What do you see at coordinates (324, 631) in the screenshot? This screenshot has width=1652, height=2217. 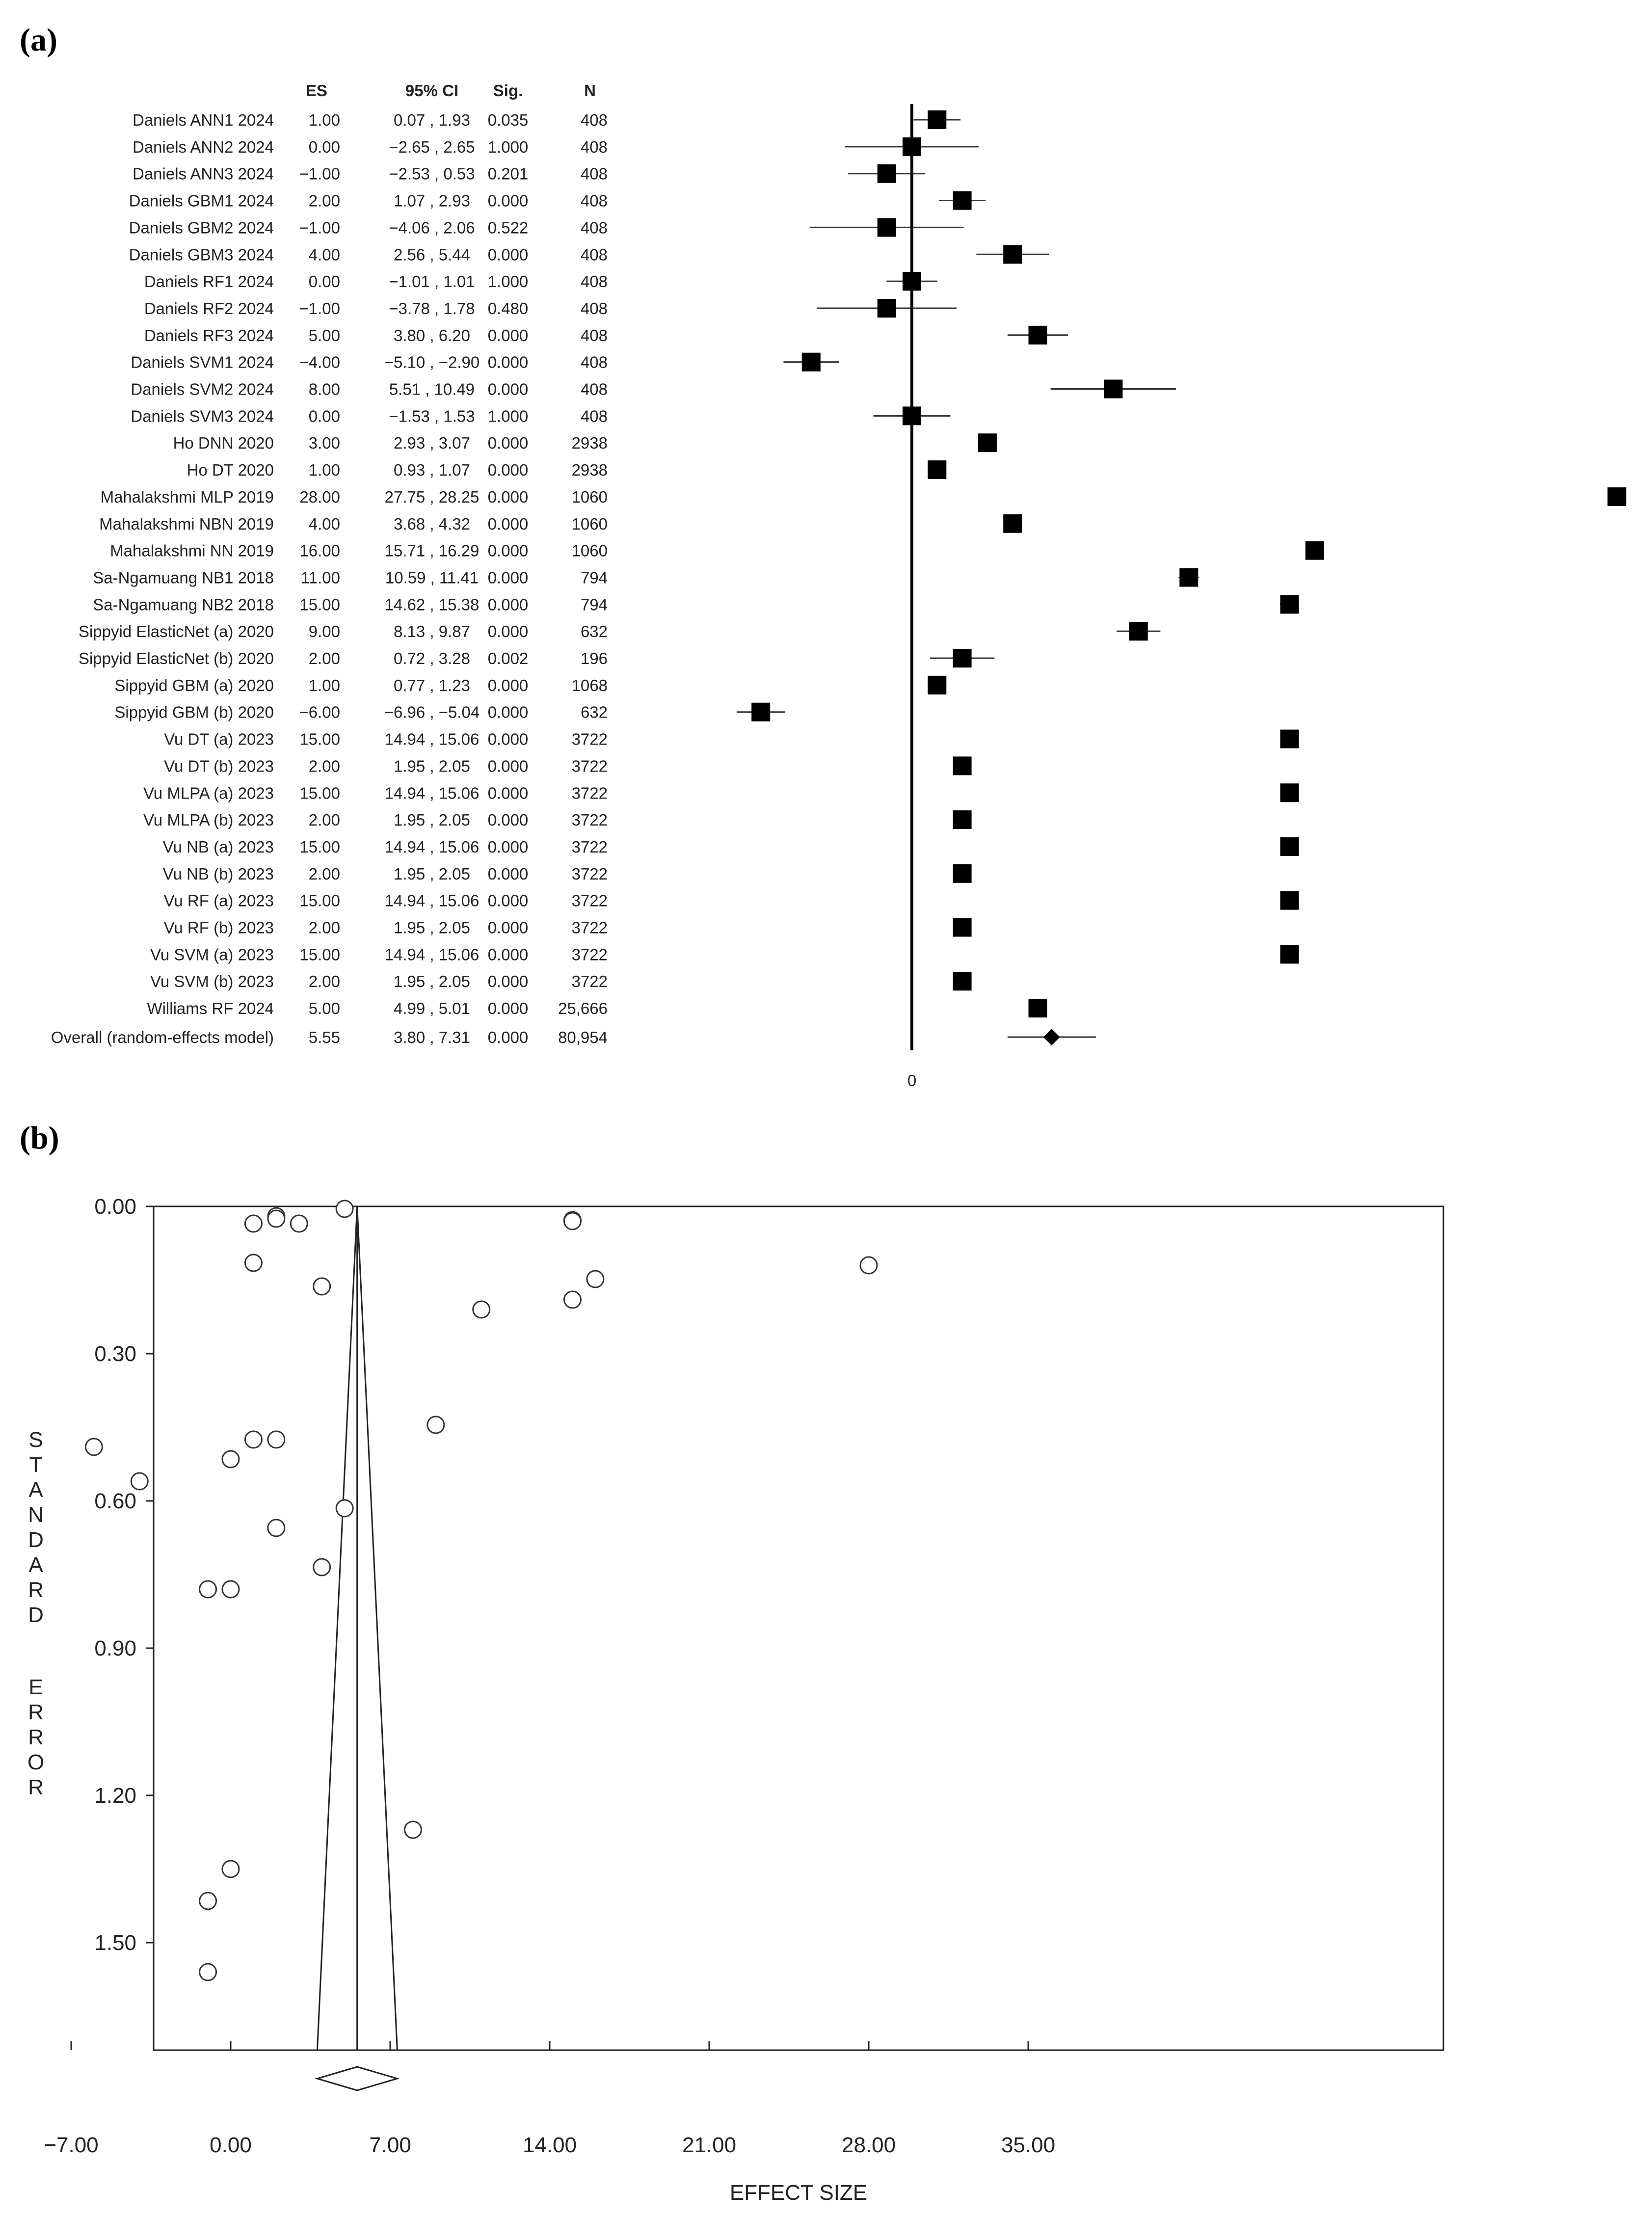 I see `es-value: 9.00` at bounding box center [324, 631].